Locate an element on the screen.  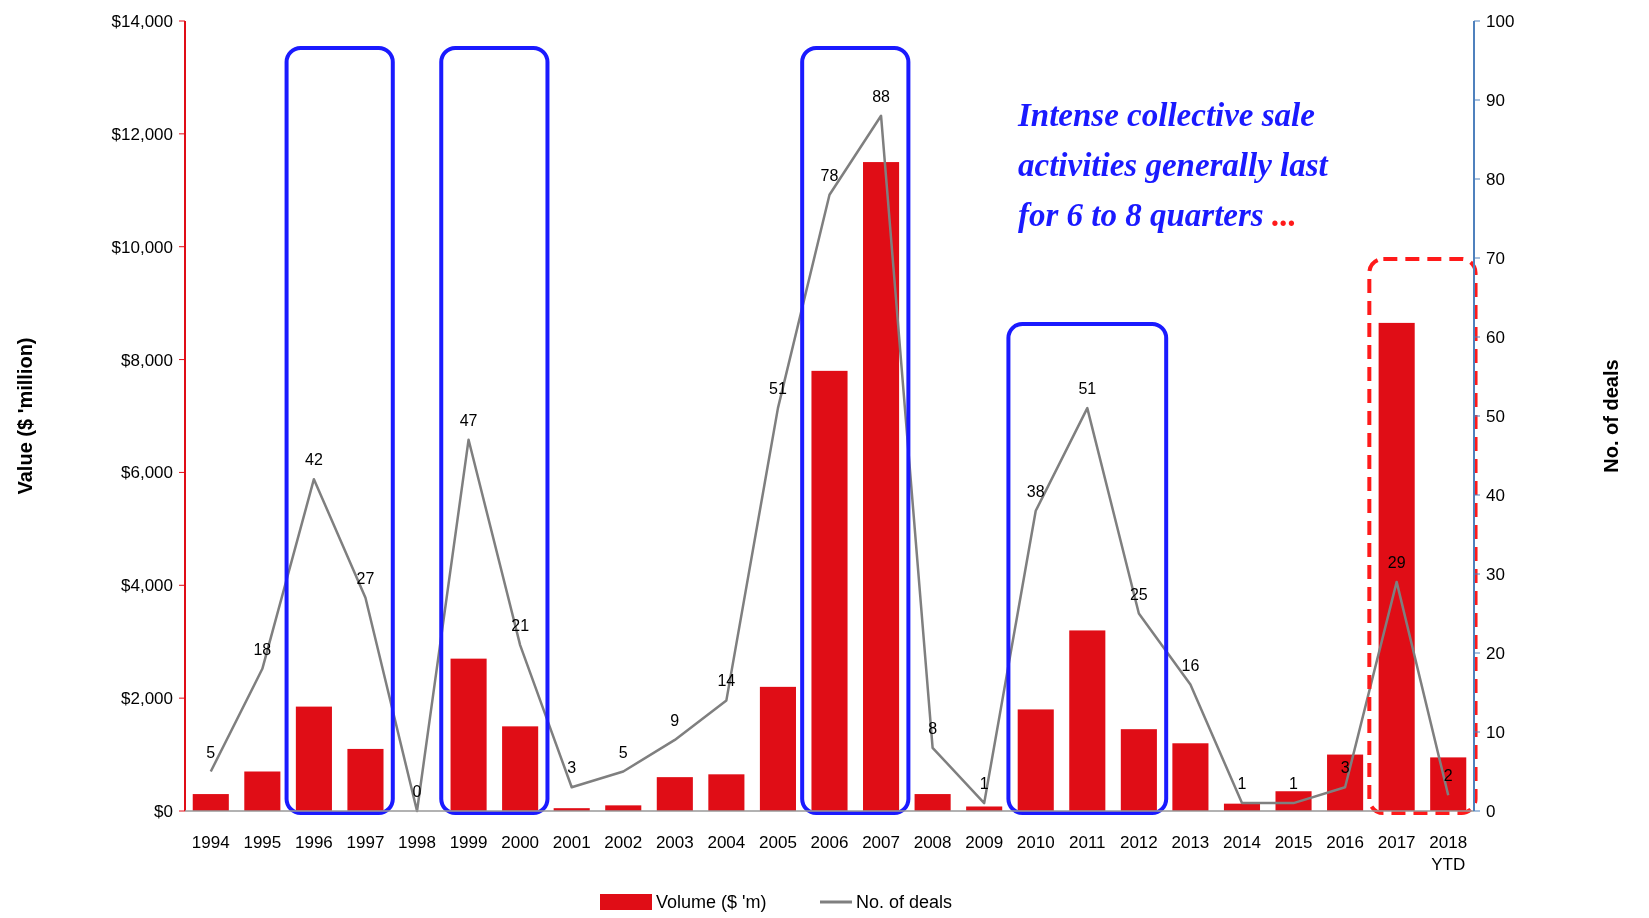
data-label: 9 is located at coordinates (675, 720).